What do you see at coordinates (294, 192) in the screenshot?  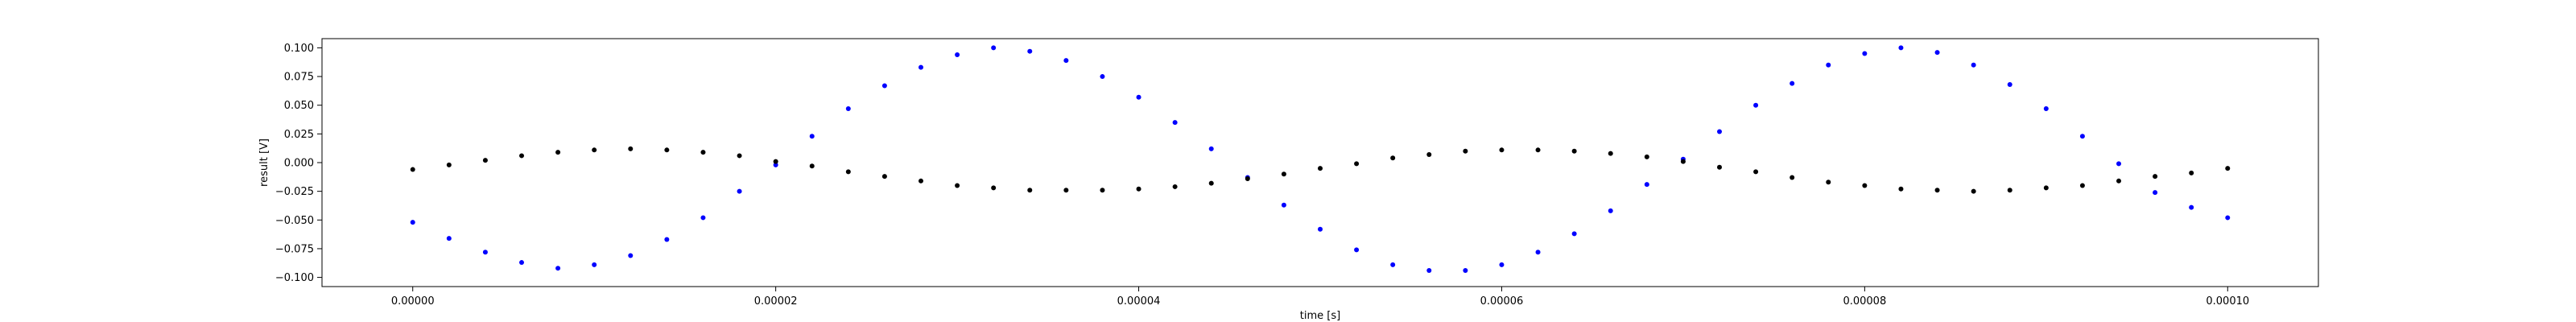 I see `y-tick-label: −0.025` at bounding box center [294, 192].